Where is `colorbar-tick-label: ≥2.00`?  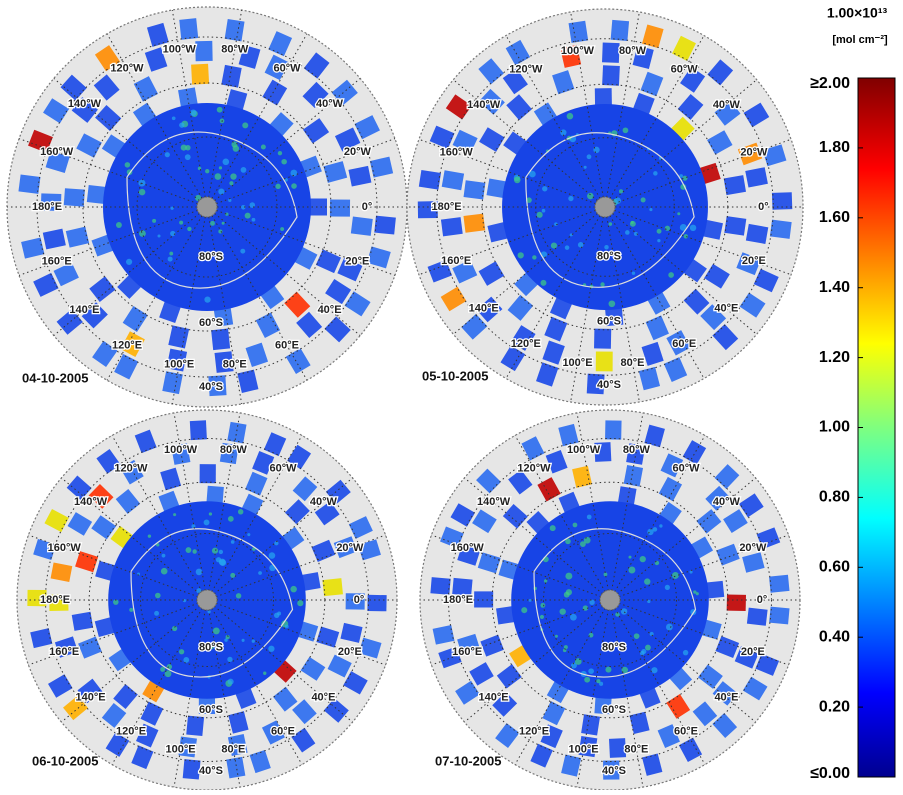 colorbar-tick-label: ≥2.00 is located at coordinates (830, 83).